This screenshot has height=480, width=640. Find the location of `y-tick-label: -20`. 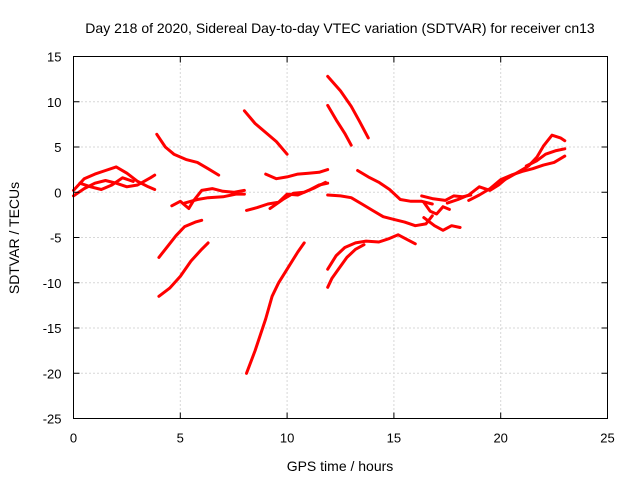

y-tick-label: -20 is located at coordinates (52, 373).